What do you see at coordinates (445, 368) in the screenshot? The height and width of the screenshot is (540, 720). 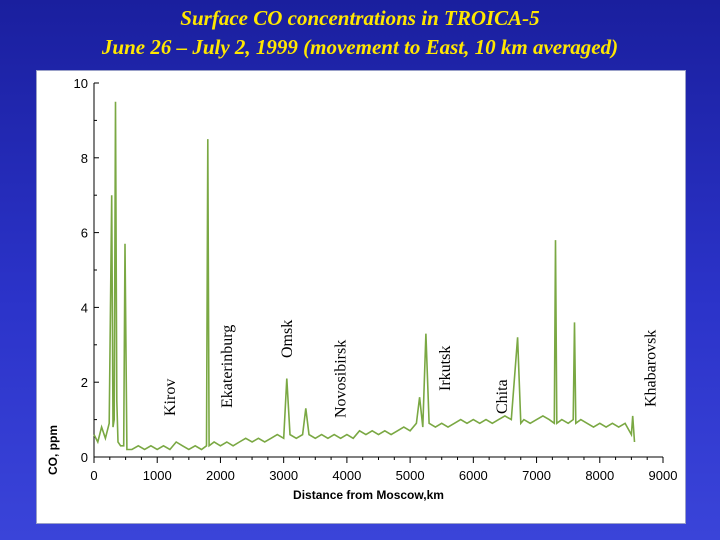 I see `city-label: Irkutsk` at bounding box center [445, 368].